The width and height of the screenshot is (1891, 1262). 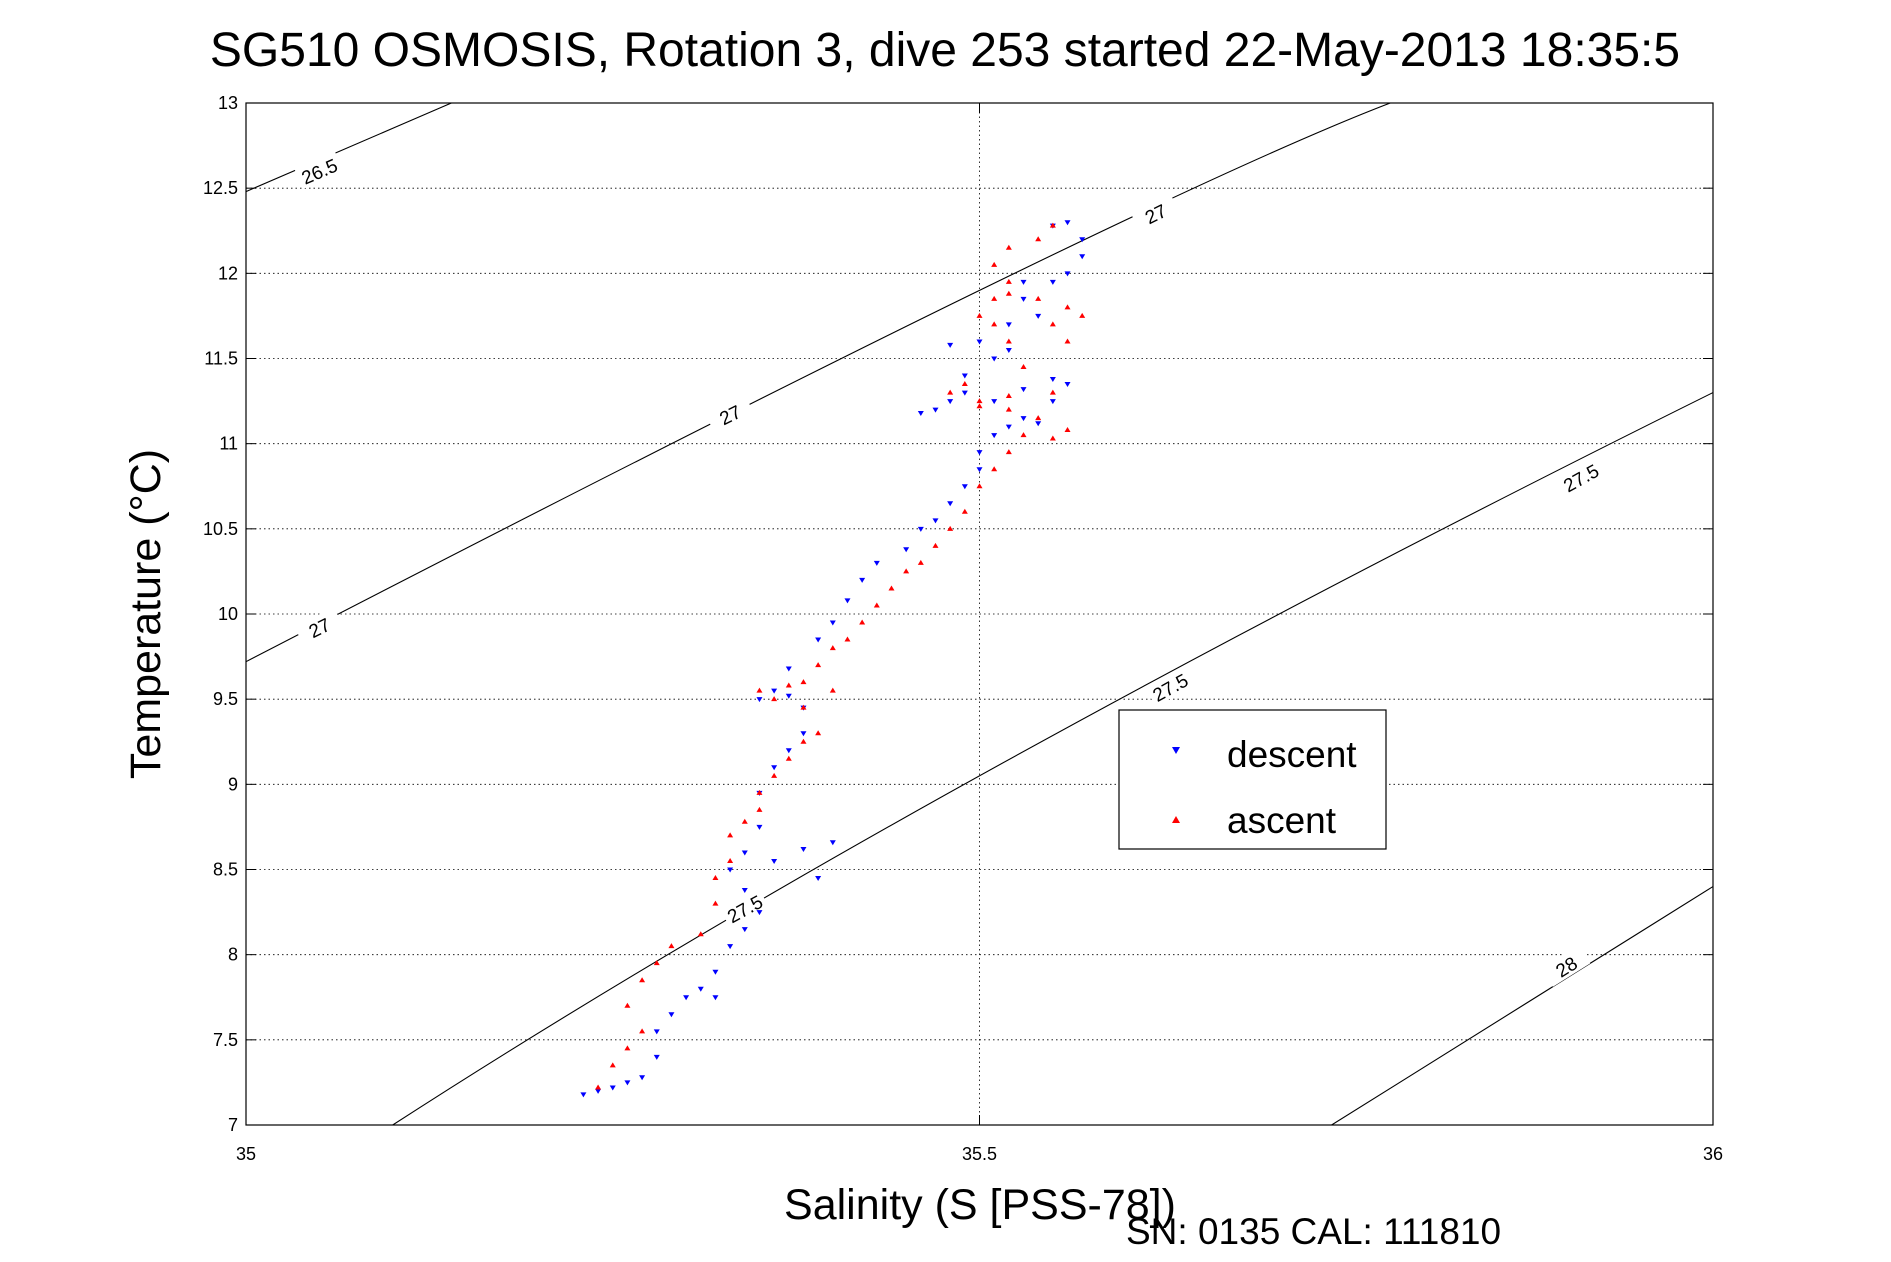 What do you see at coordinates (1176, 819) in the screenshot?
I see `legend-ascent-marker` at bounding box center [1176, 819].